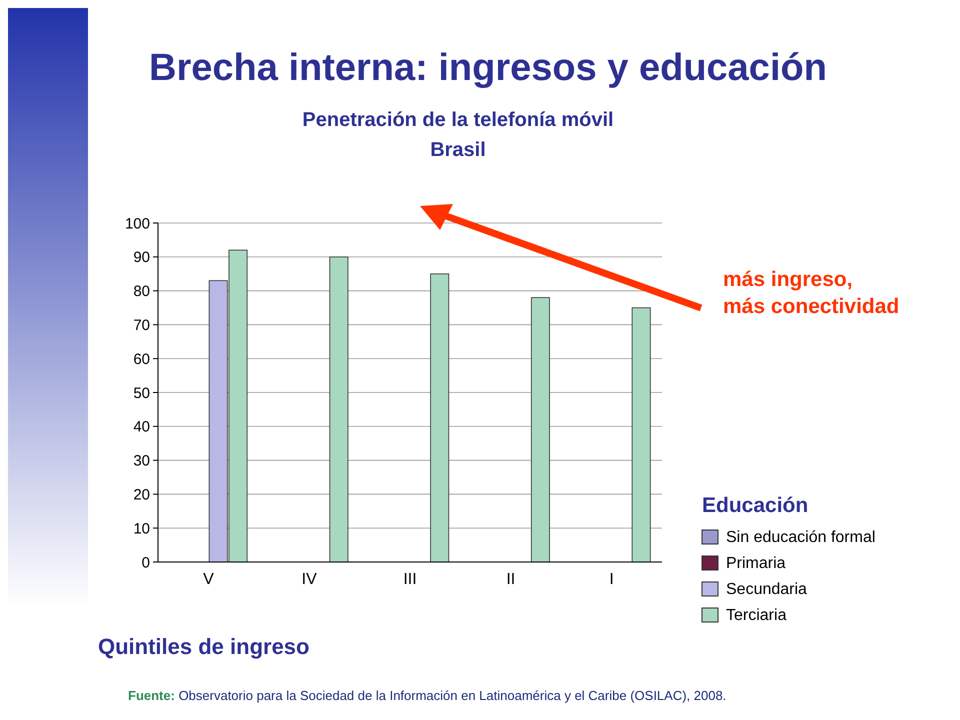 The image size is (960, 720). What do you see at coordinates (755, 505) in the screenshot?
I see `legend-title: Educación` at bounding box center [755, 505].